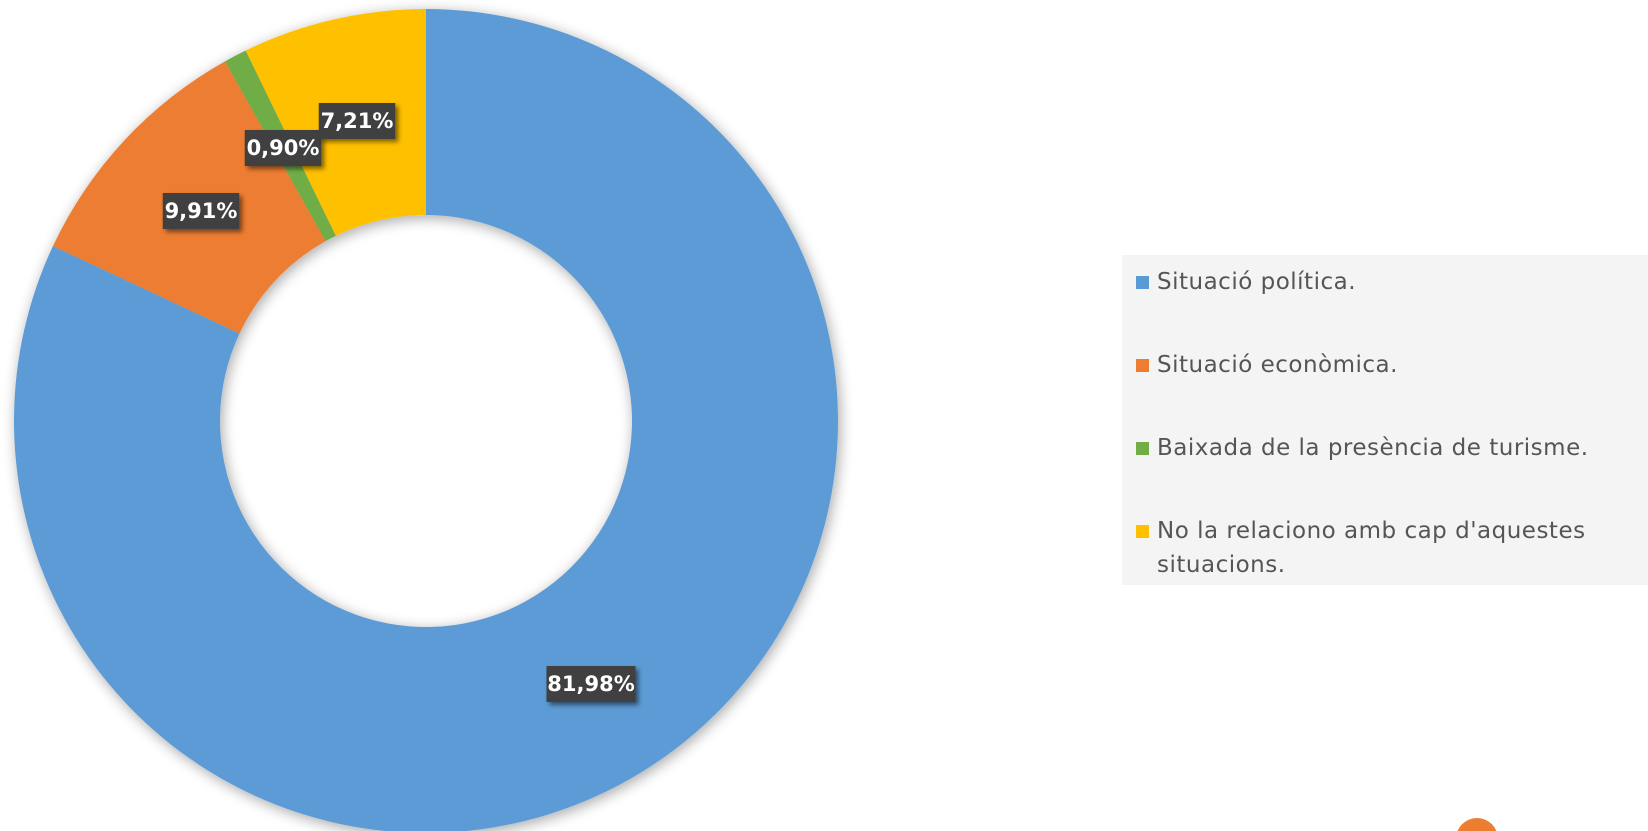 The width and height of the screenshot is (1648, 831). Describe the element at coordinates (1257, 282) in the screenshot. I see `legend-label: Situació política.` at that location.